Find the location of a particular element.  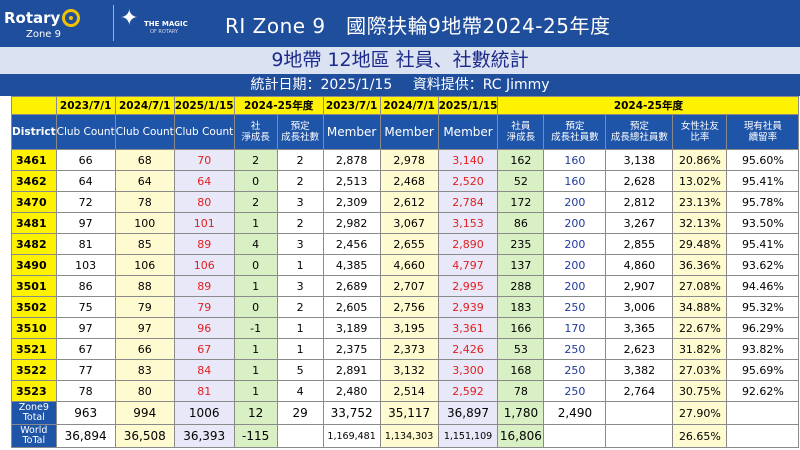

member-net-cell: 168 is located at coordinates (521, 370).